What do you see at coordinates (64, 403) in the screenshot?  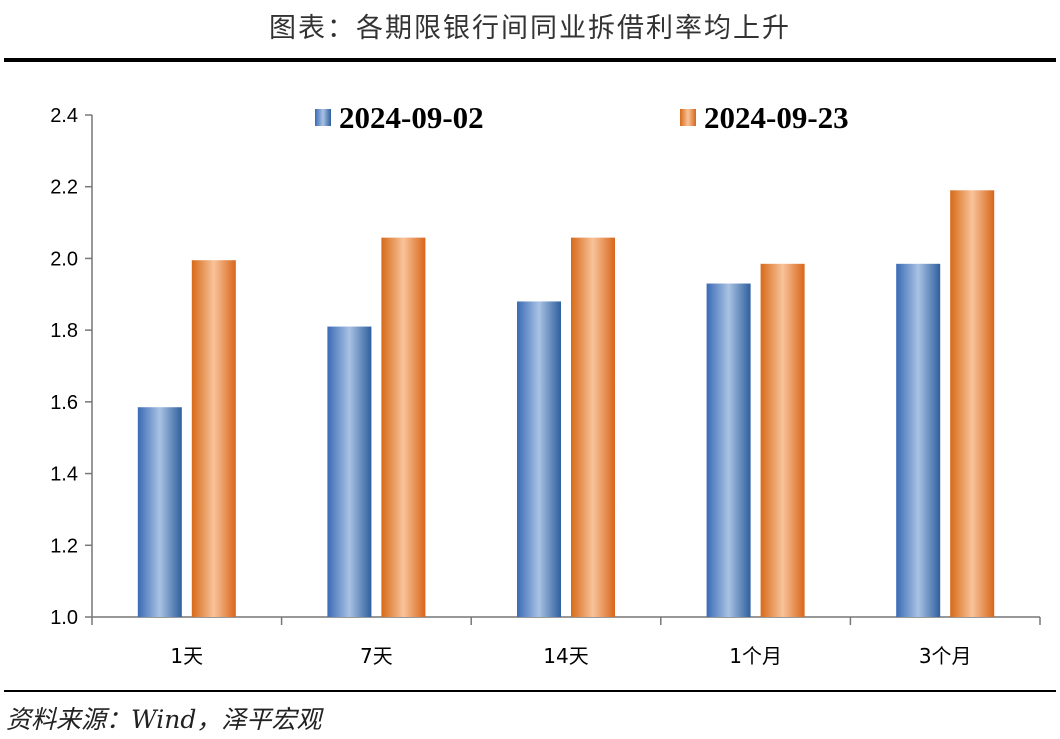 I see `y-tick-label: 1.6` at bounding box center [64, 403].